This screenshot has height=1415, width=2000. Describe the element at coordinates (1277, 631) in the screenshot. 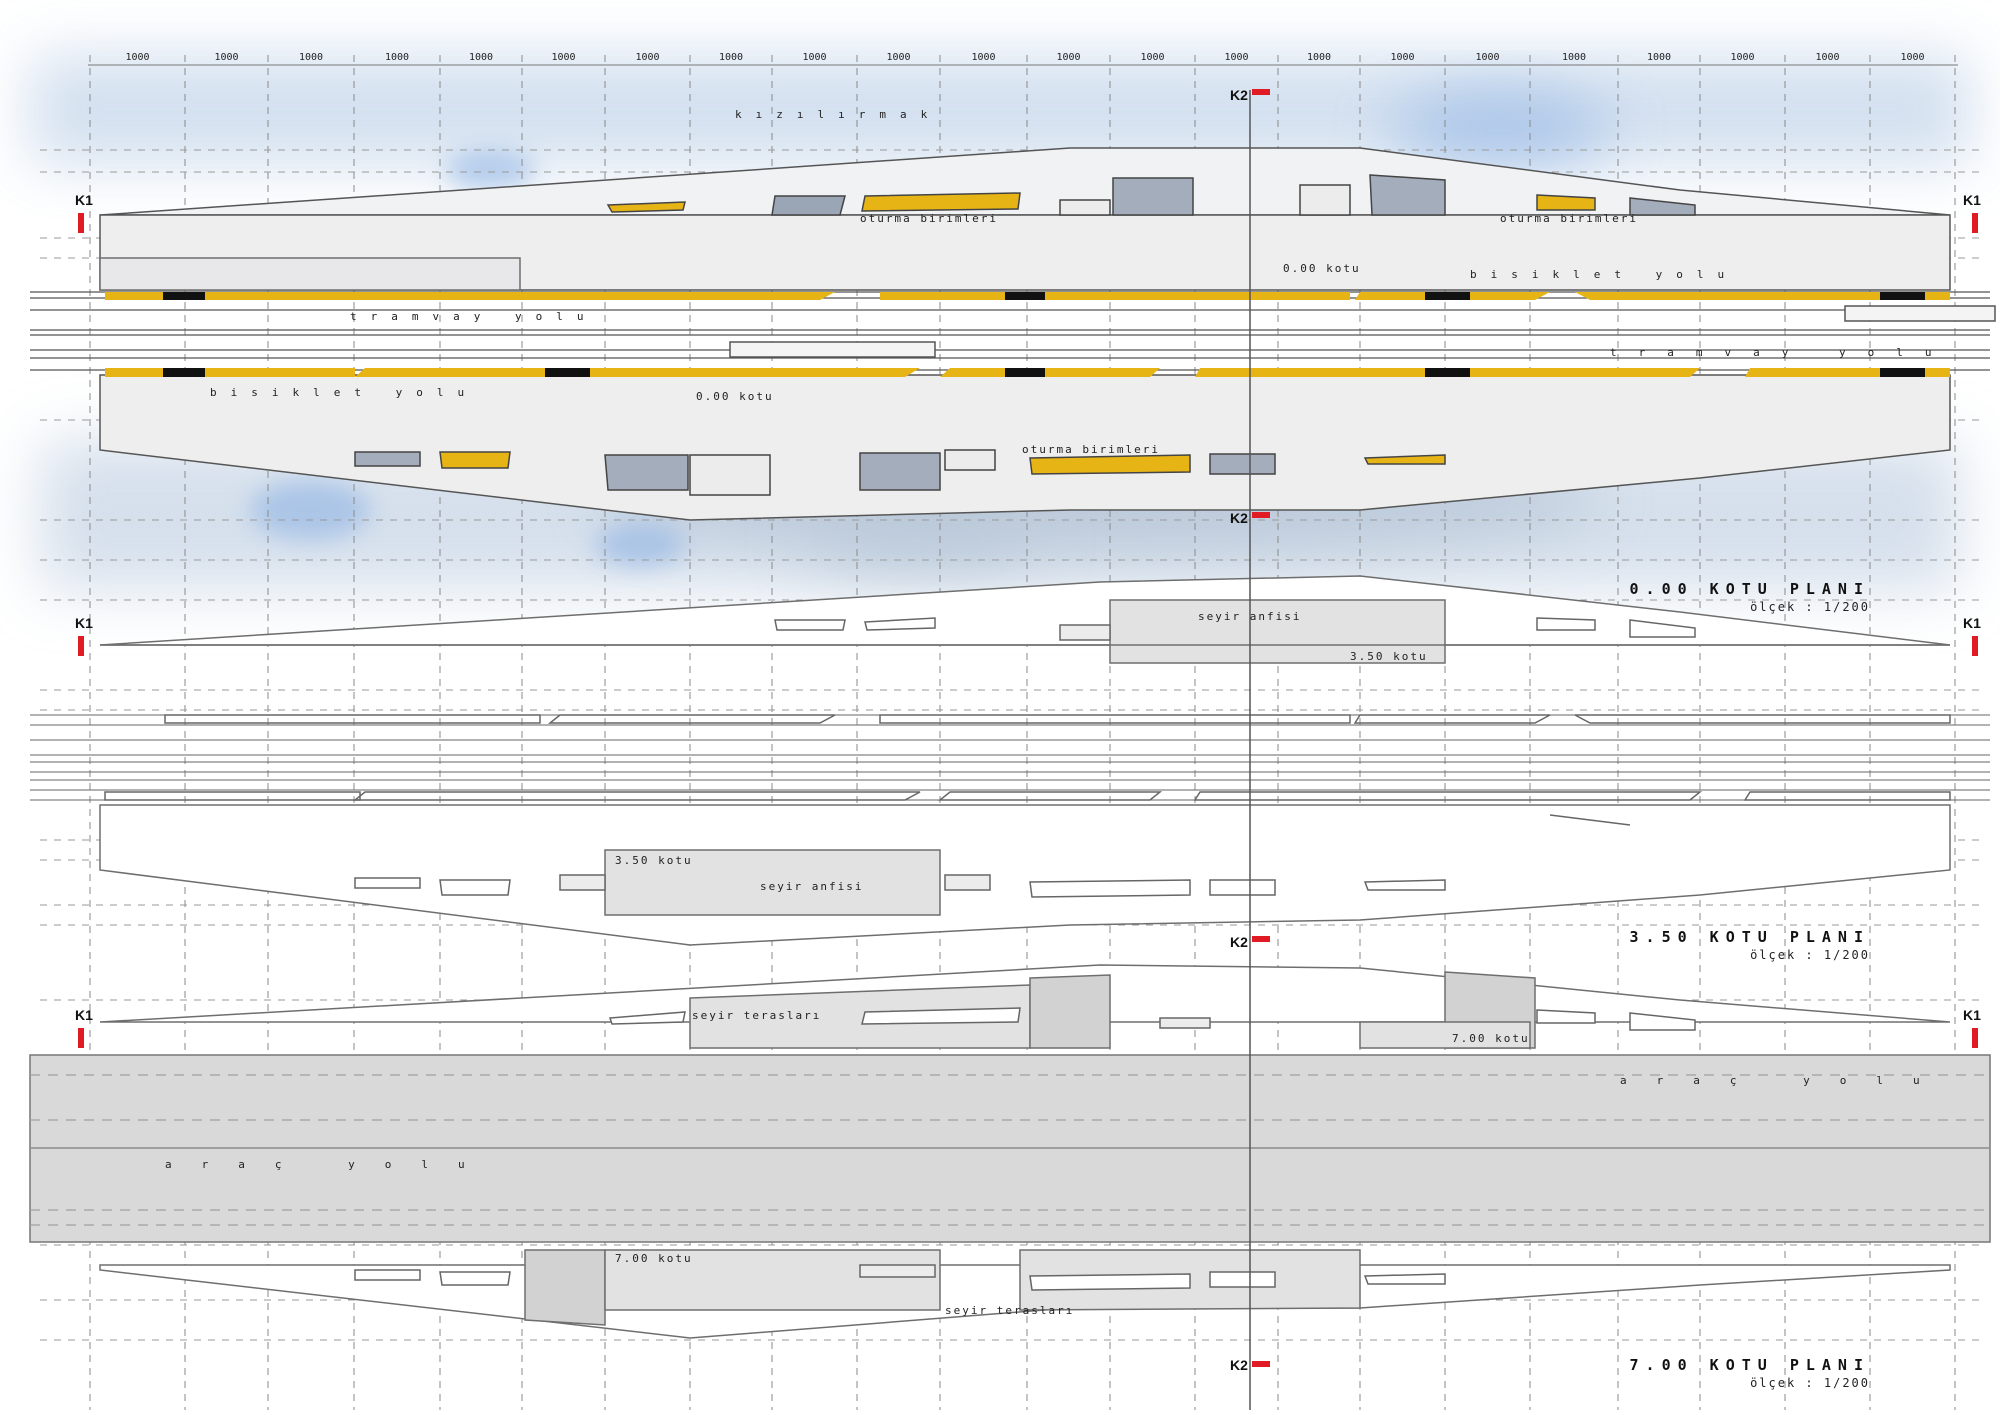

I see `plan-350-top-gray` at that location.